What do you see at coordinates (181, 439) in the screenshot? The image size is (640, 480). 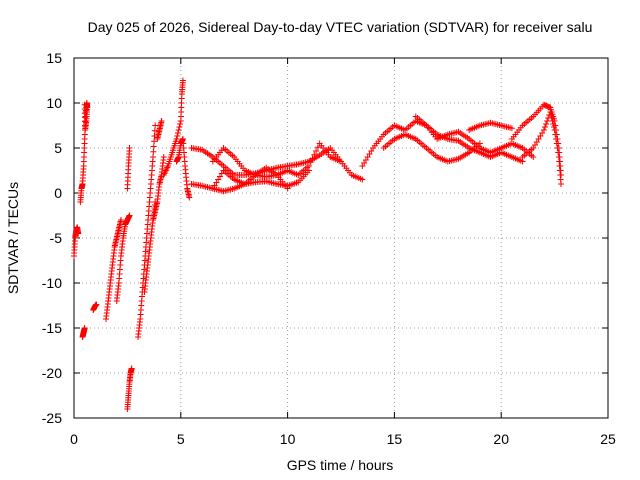 I see `x-tick-label: 5` at bounding box center [181, 439].